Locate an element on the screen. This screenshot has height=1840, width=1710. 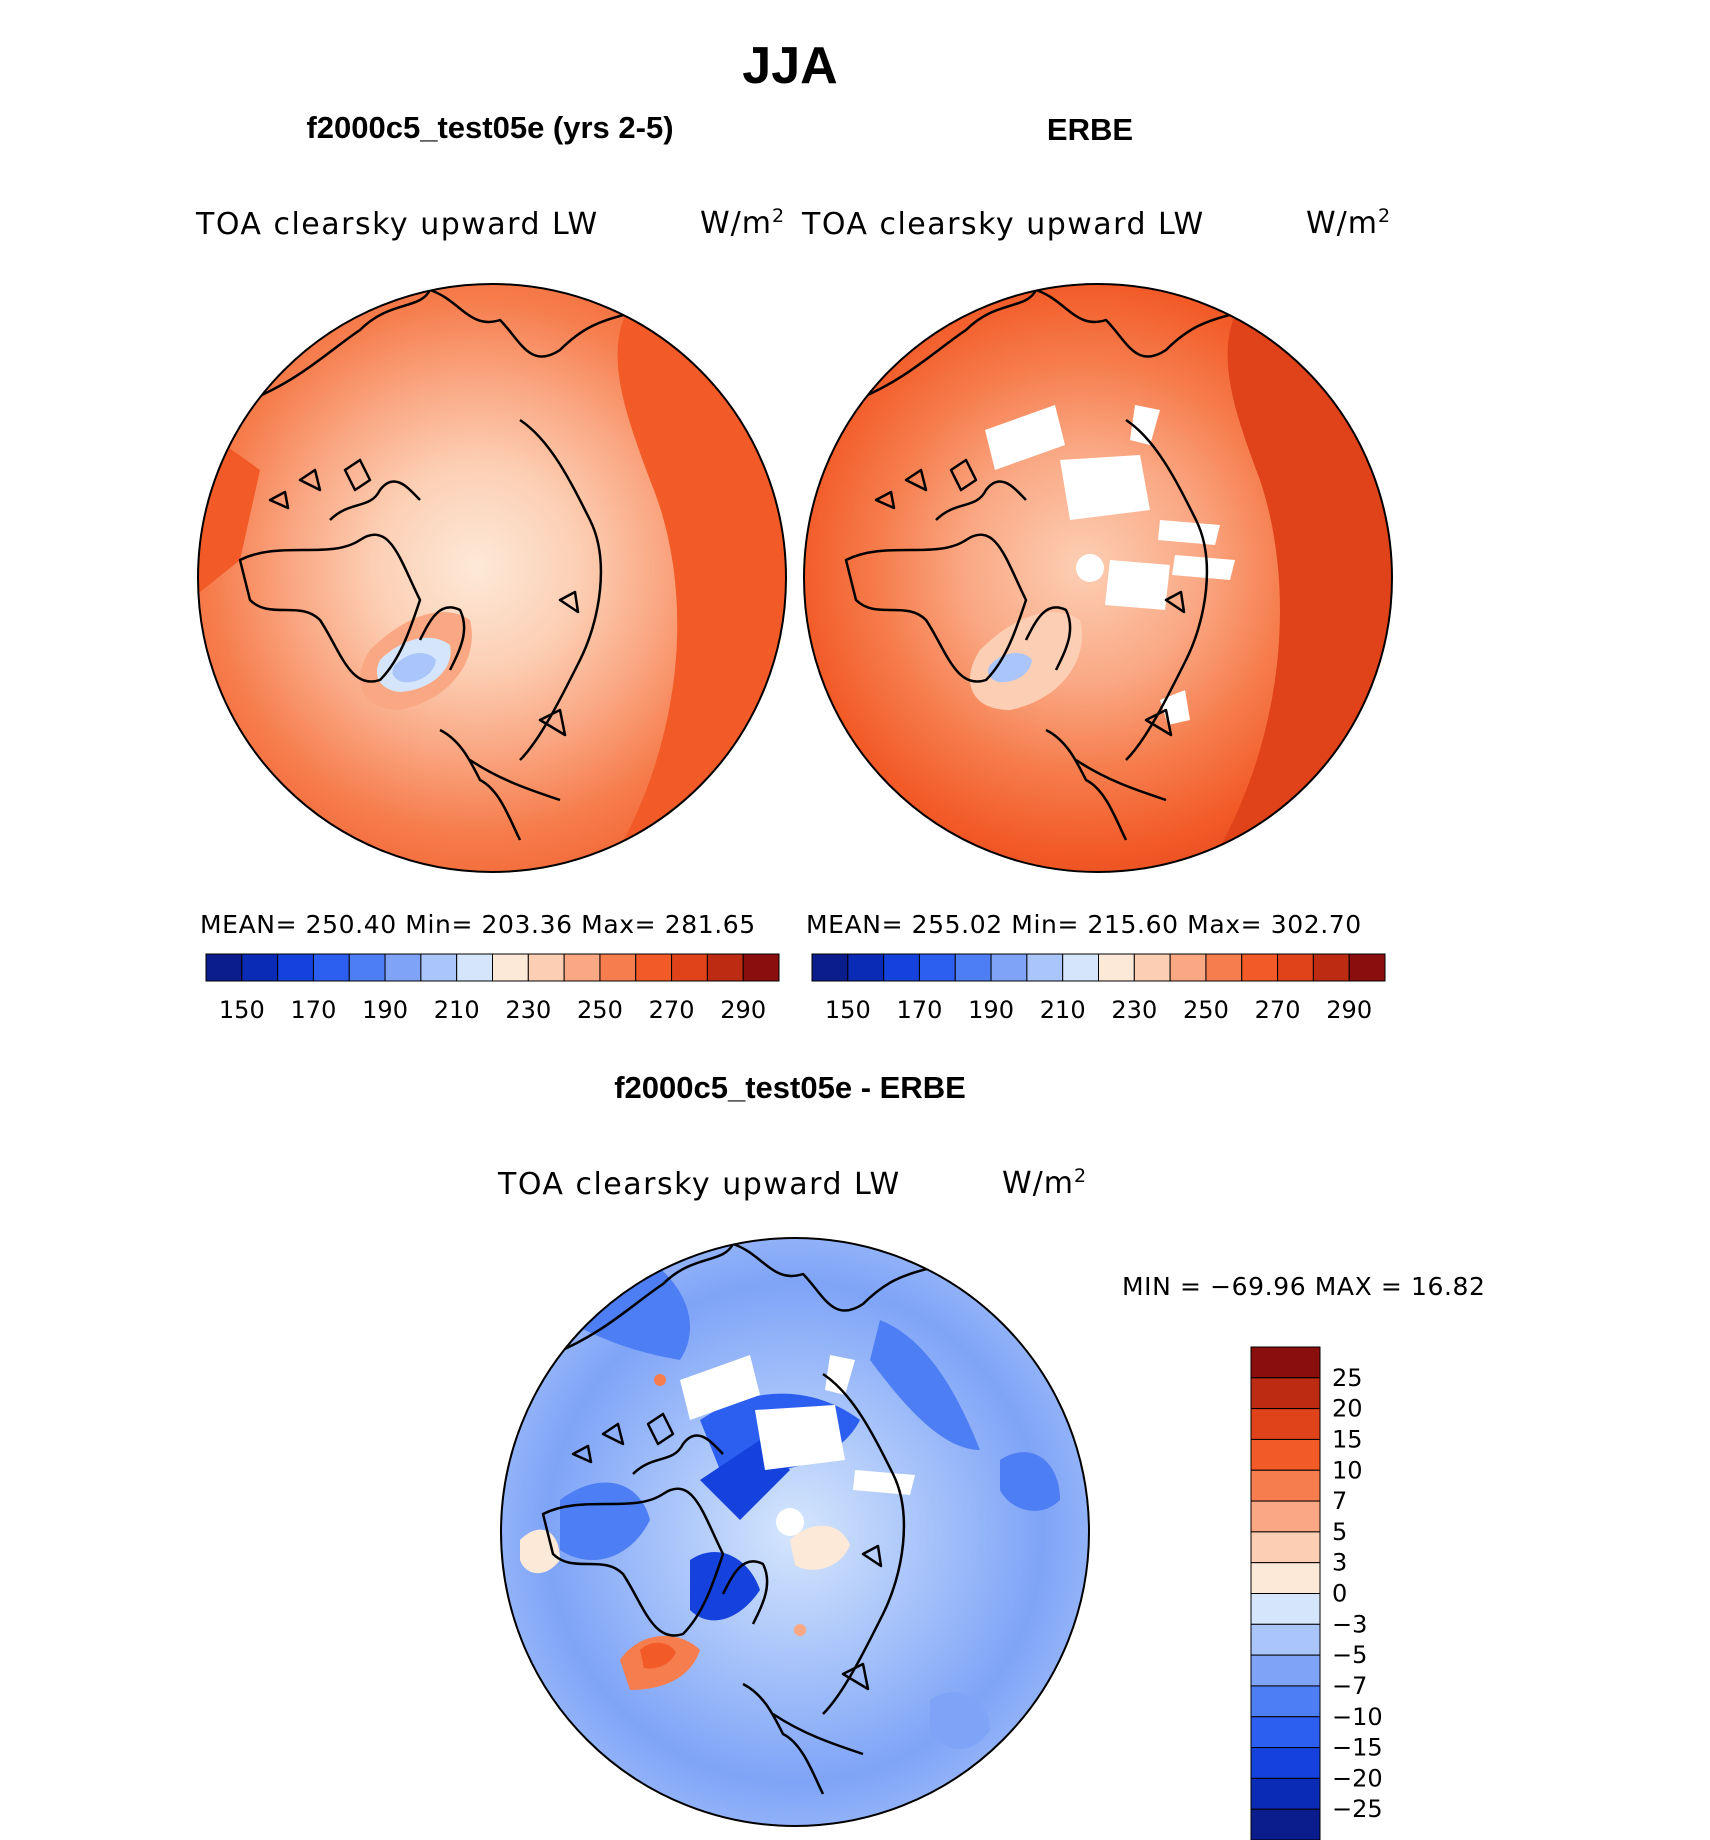
colorbar-obs-tick-label: 230 is located at coordinates (1134, 1010).